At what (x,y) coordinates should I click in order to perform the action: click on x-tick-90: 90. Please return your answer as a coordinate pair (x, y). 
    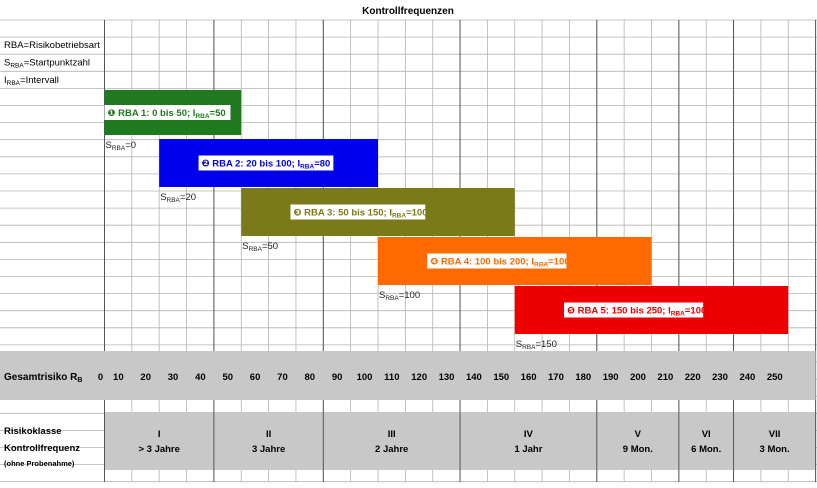
    Looking at the image, I should click on (337, 377).